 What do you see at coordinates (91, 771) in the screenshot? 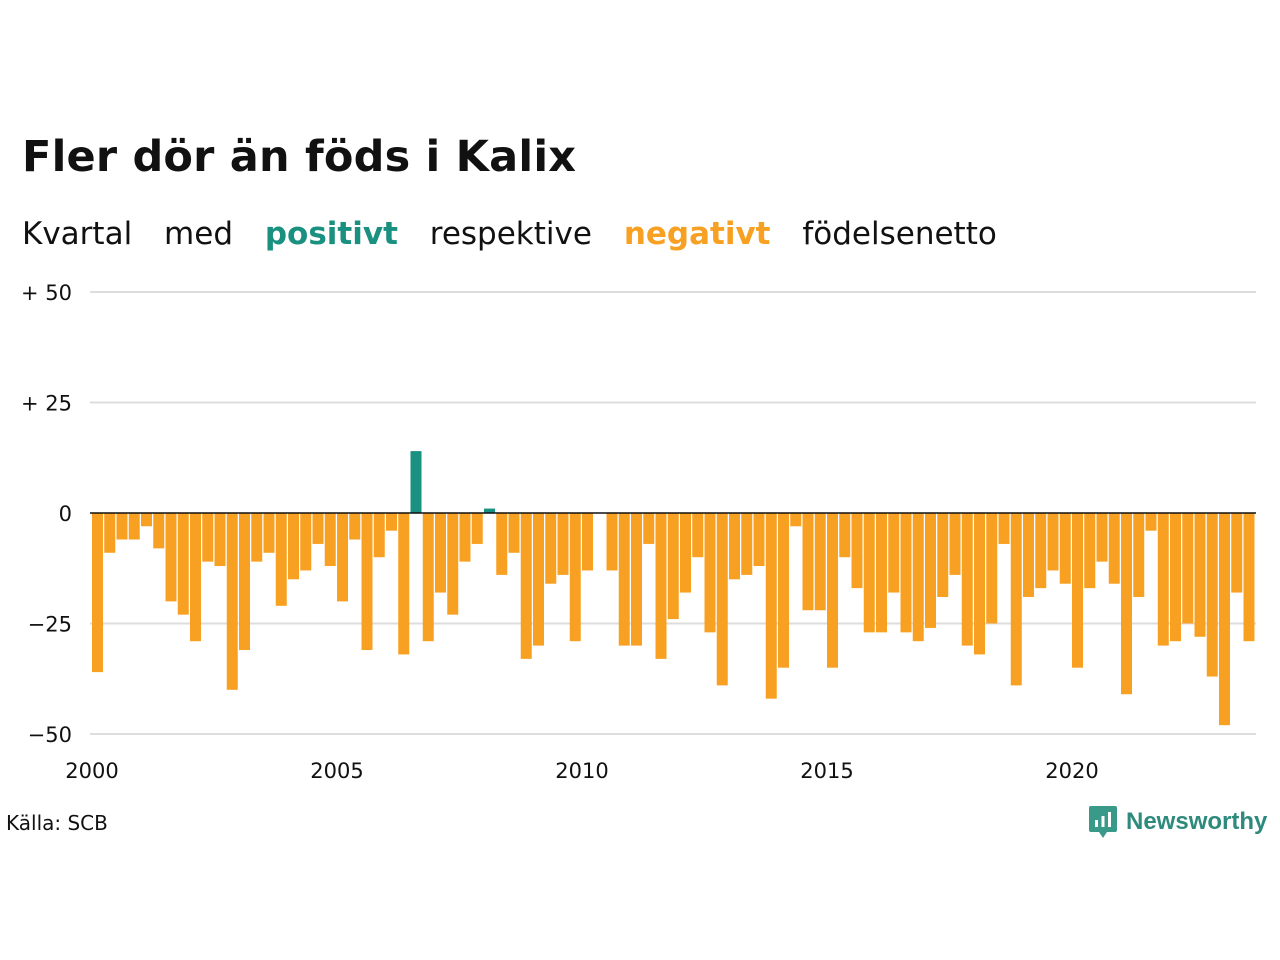
I see `x-tick-label: 2000` at bounding box center [91, 771].